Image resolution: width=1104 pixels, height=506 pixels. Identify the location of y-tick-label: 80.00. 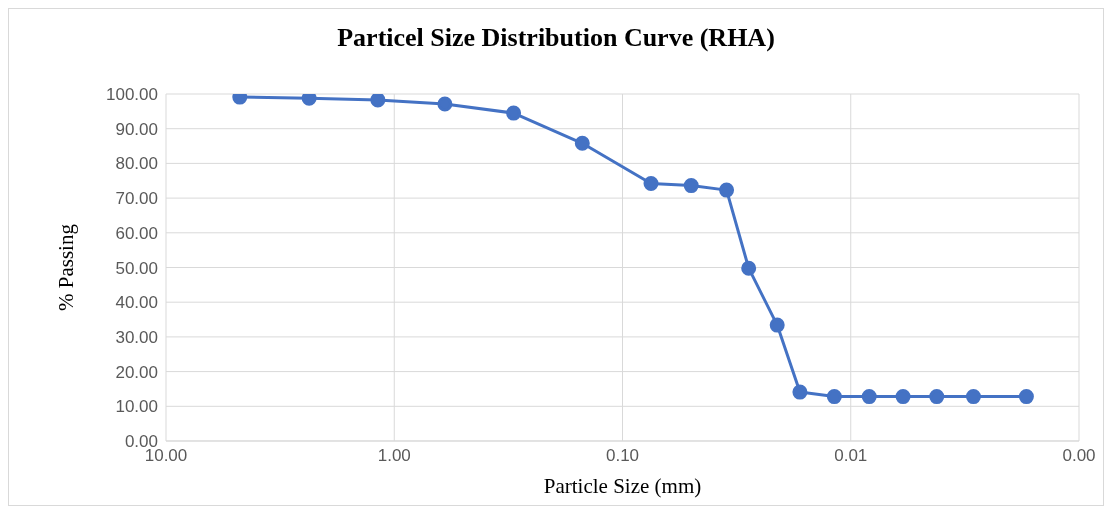
(136, 164).